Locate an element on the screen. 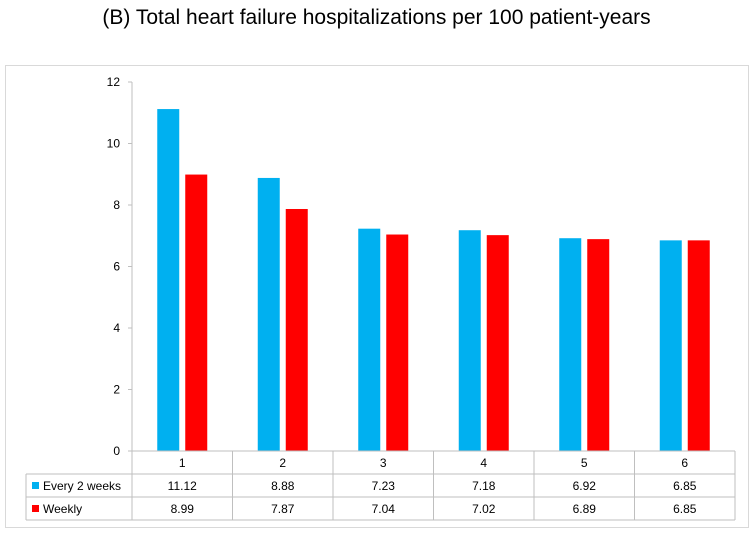 This screenshot has width=753, height=559. data-label: 7.02 is located at coordinates (484, 509).